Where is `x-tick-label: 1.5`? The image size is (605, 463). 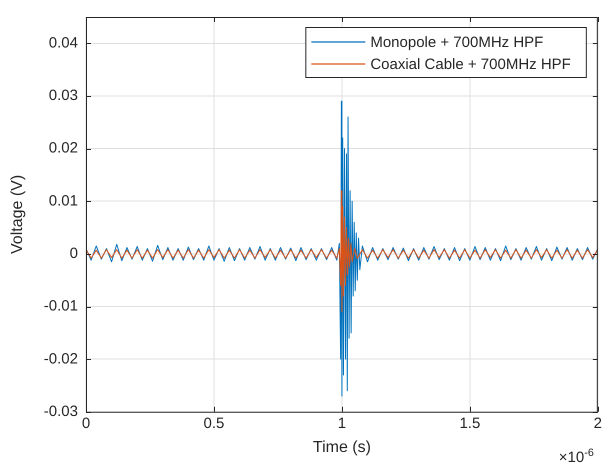 x-tick-label: 1.5 is located at coordinates (469, 423).